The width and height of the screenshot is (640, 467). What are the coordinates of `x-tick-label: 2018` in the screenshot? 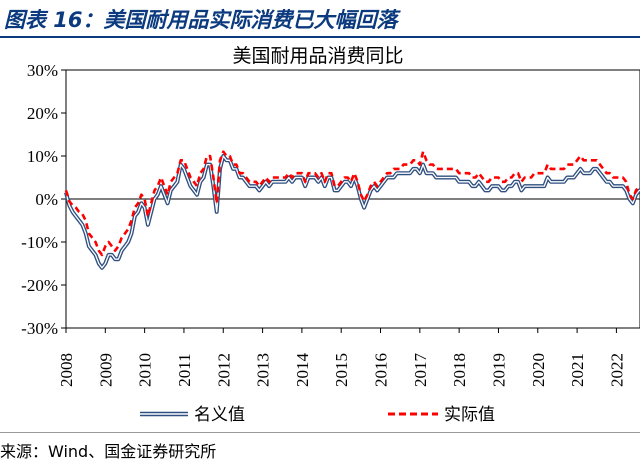 It's located at (459, 370).